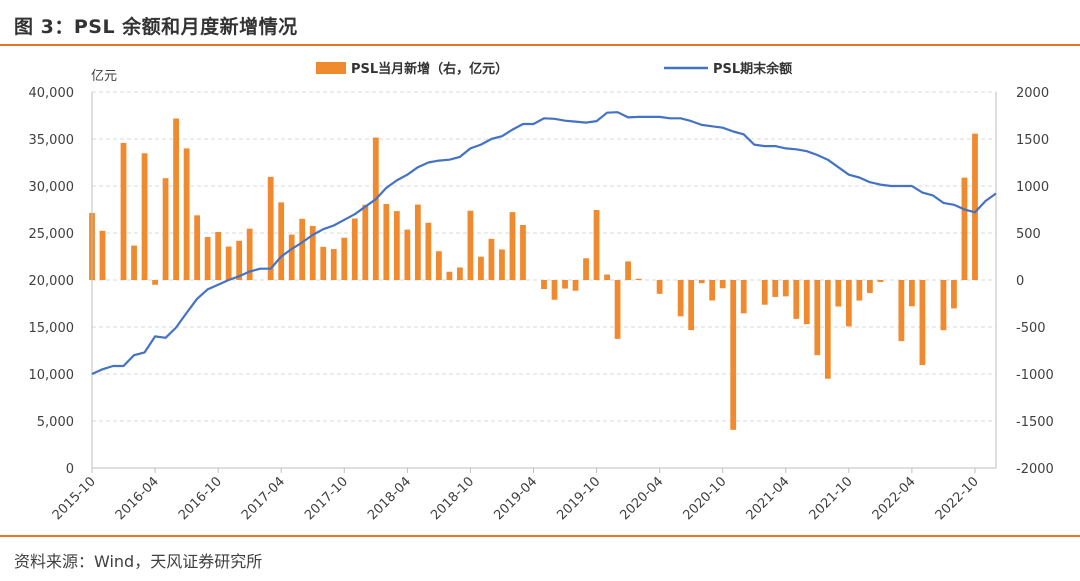 The height and width of the screenshot is (581, 1080). I want to click on left-axis-tick-label: 5,000, so click(55, 422).